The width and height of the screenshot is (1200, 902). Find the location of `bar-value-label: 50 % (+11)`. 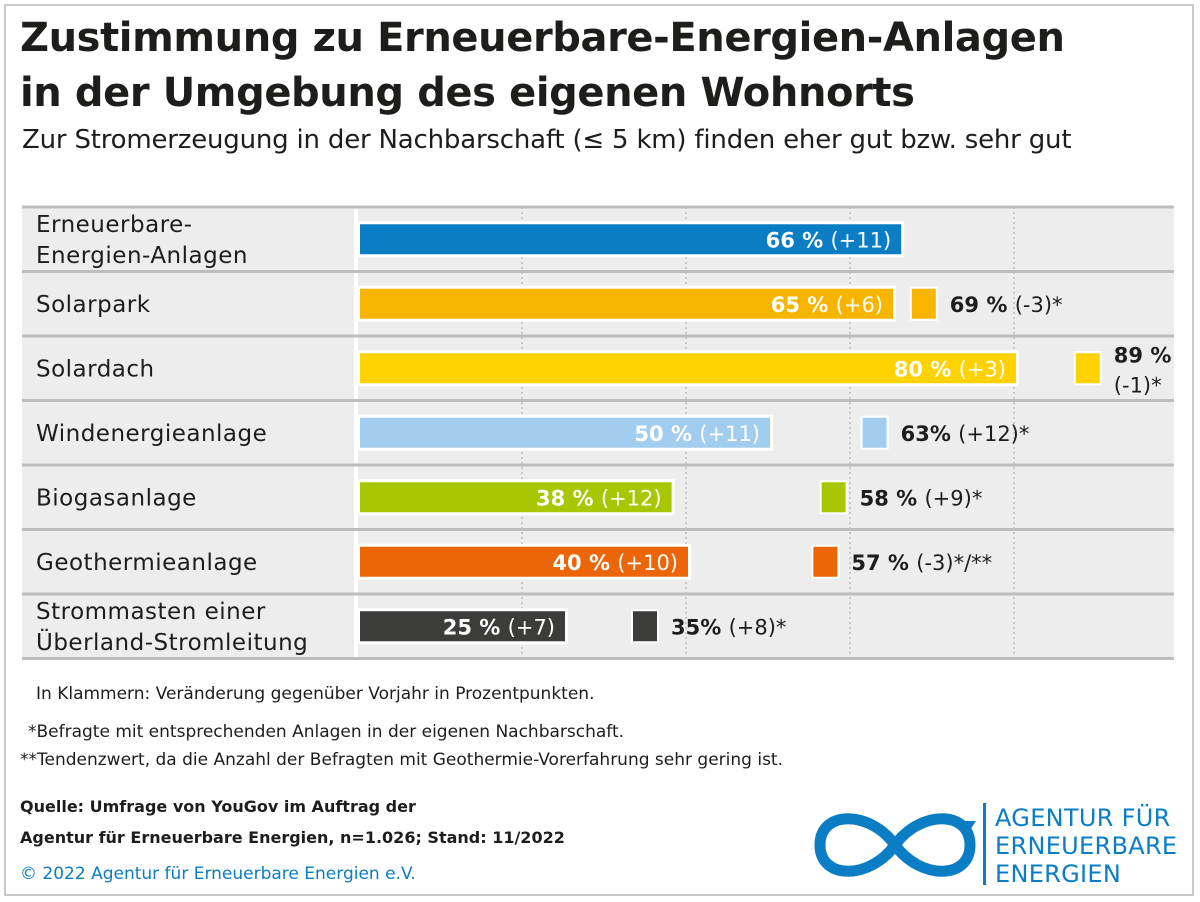

bar-value-label: 50 % (+11) is located at coordinates (697, 434).